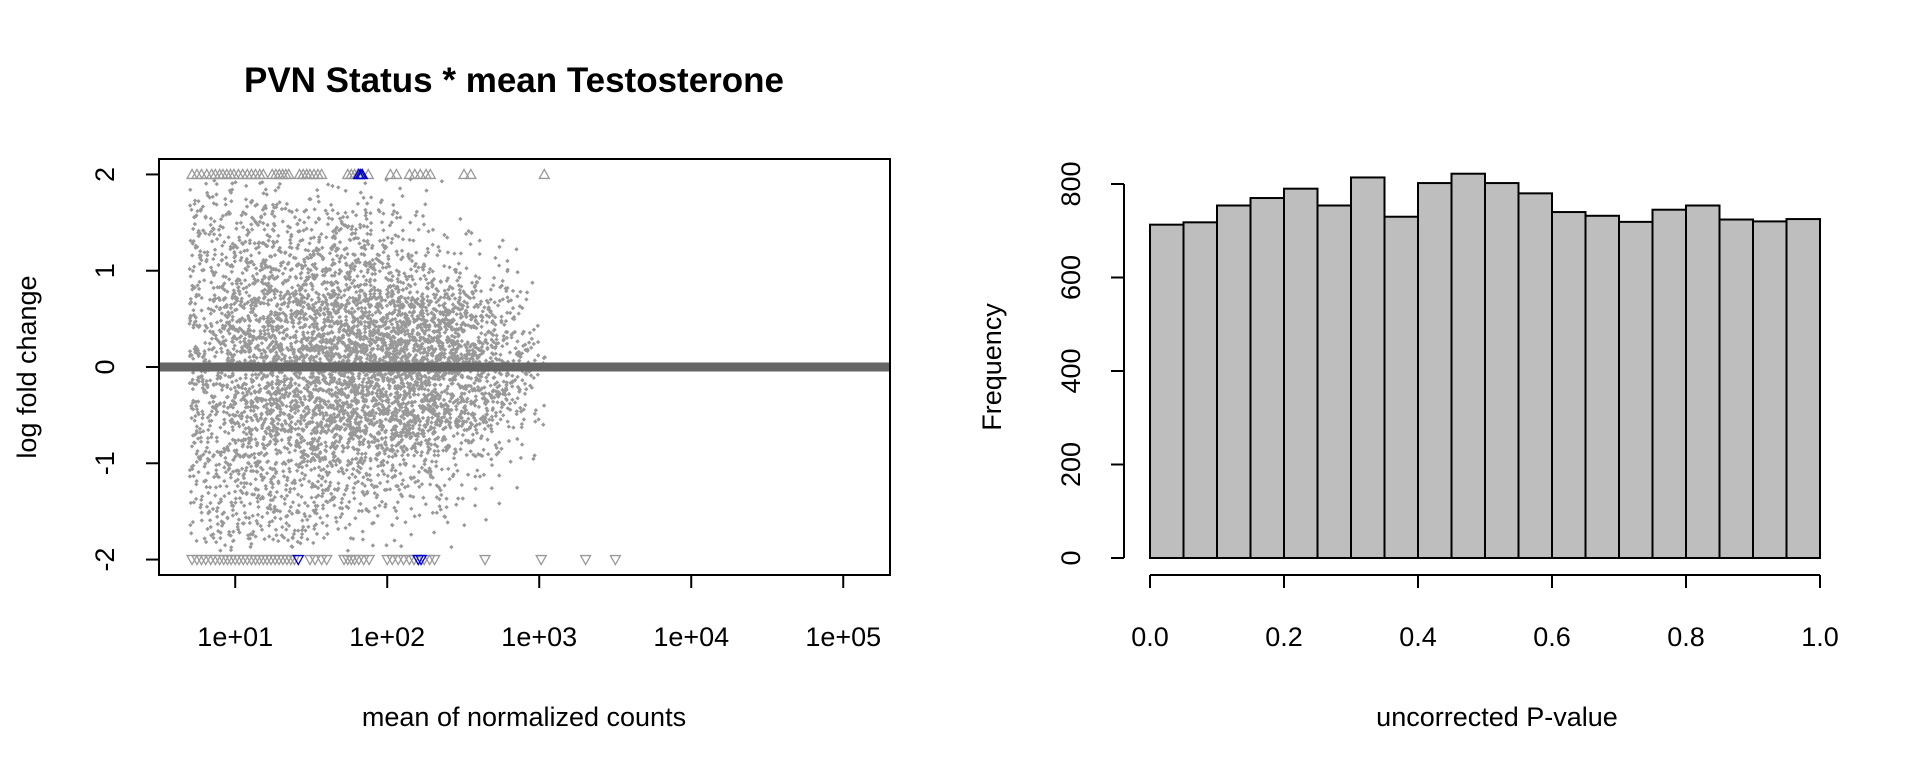 Image resolution: width=1920 pixels, height=768 pixels. What do you see at coordinates (539, 637) in the screenshot?
I see `ma-x-tick-label: 1e+03` at bounding box center [539, 637].